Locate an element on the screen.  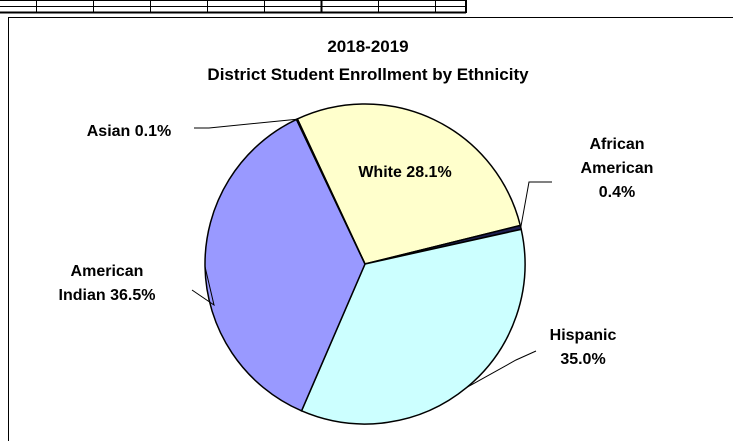
chart-title-line1: 2018-2019 is located at coordinates (367, 46).